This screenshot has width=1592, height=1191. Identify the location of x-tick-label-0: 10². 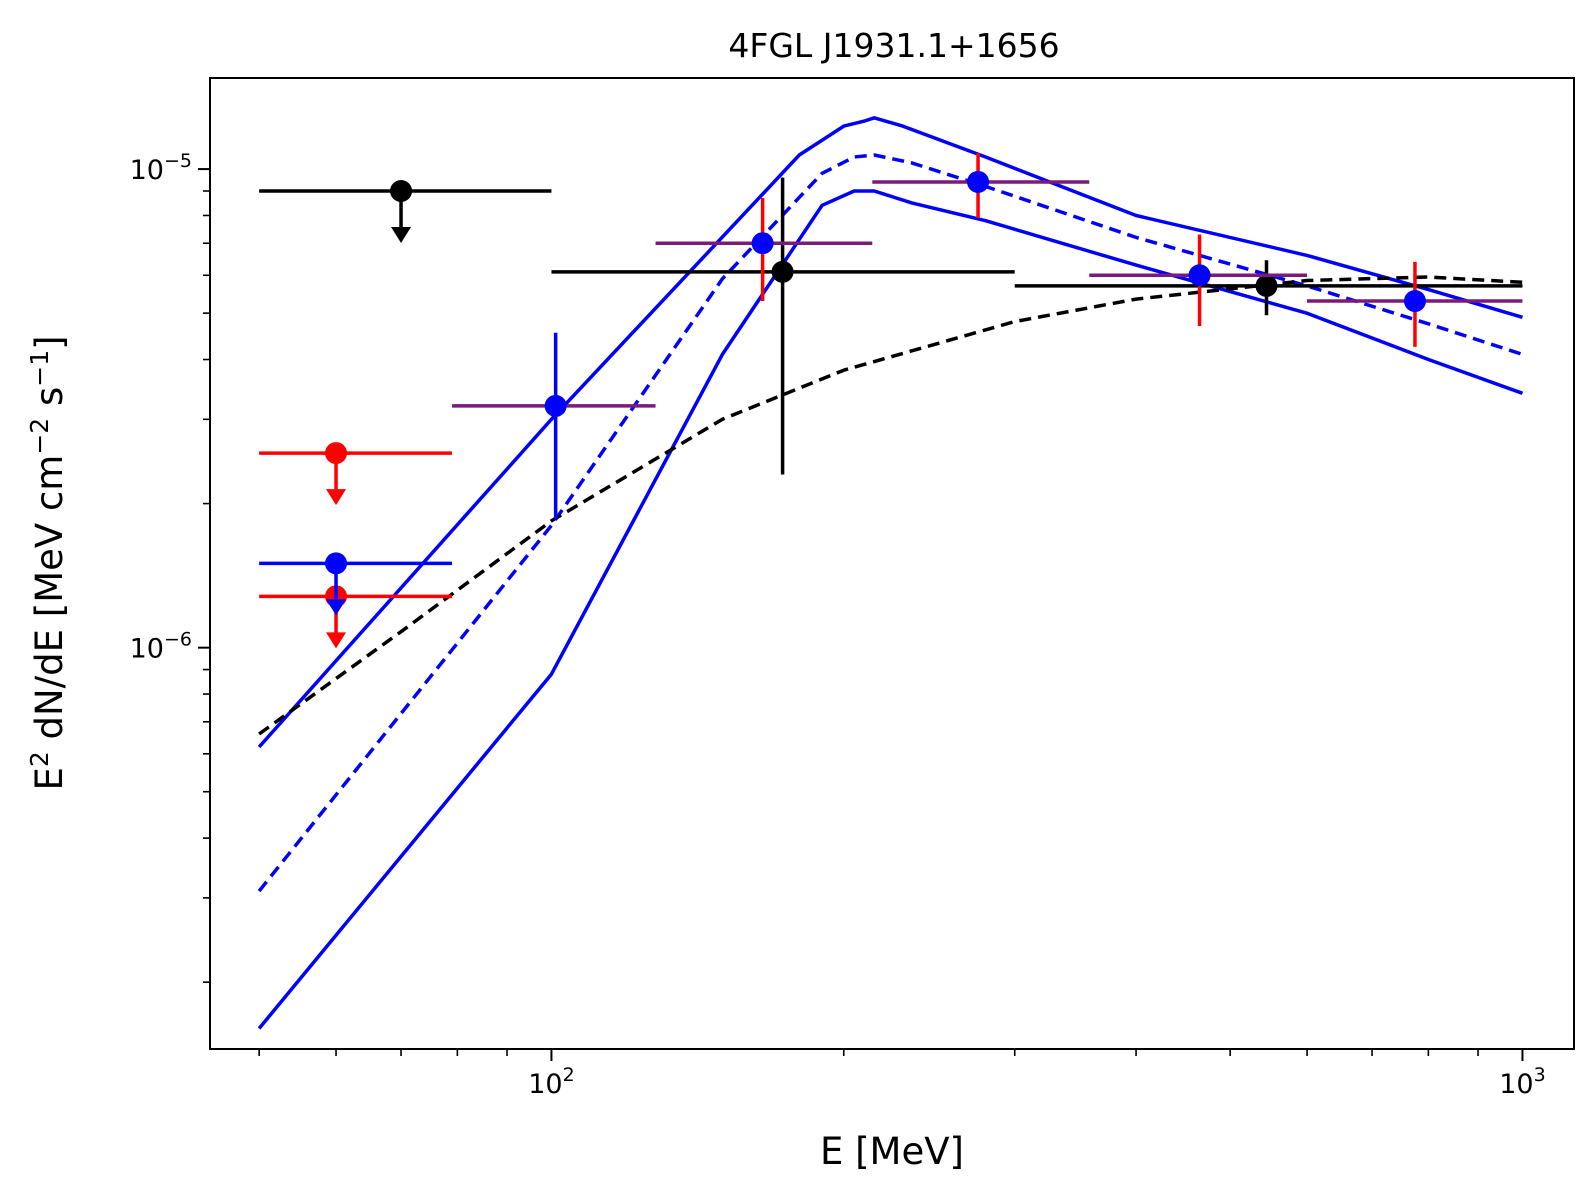
(551, 1082).